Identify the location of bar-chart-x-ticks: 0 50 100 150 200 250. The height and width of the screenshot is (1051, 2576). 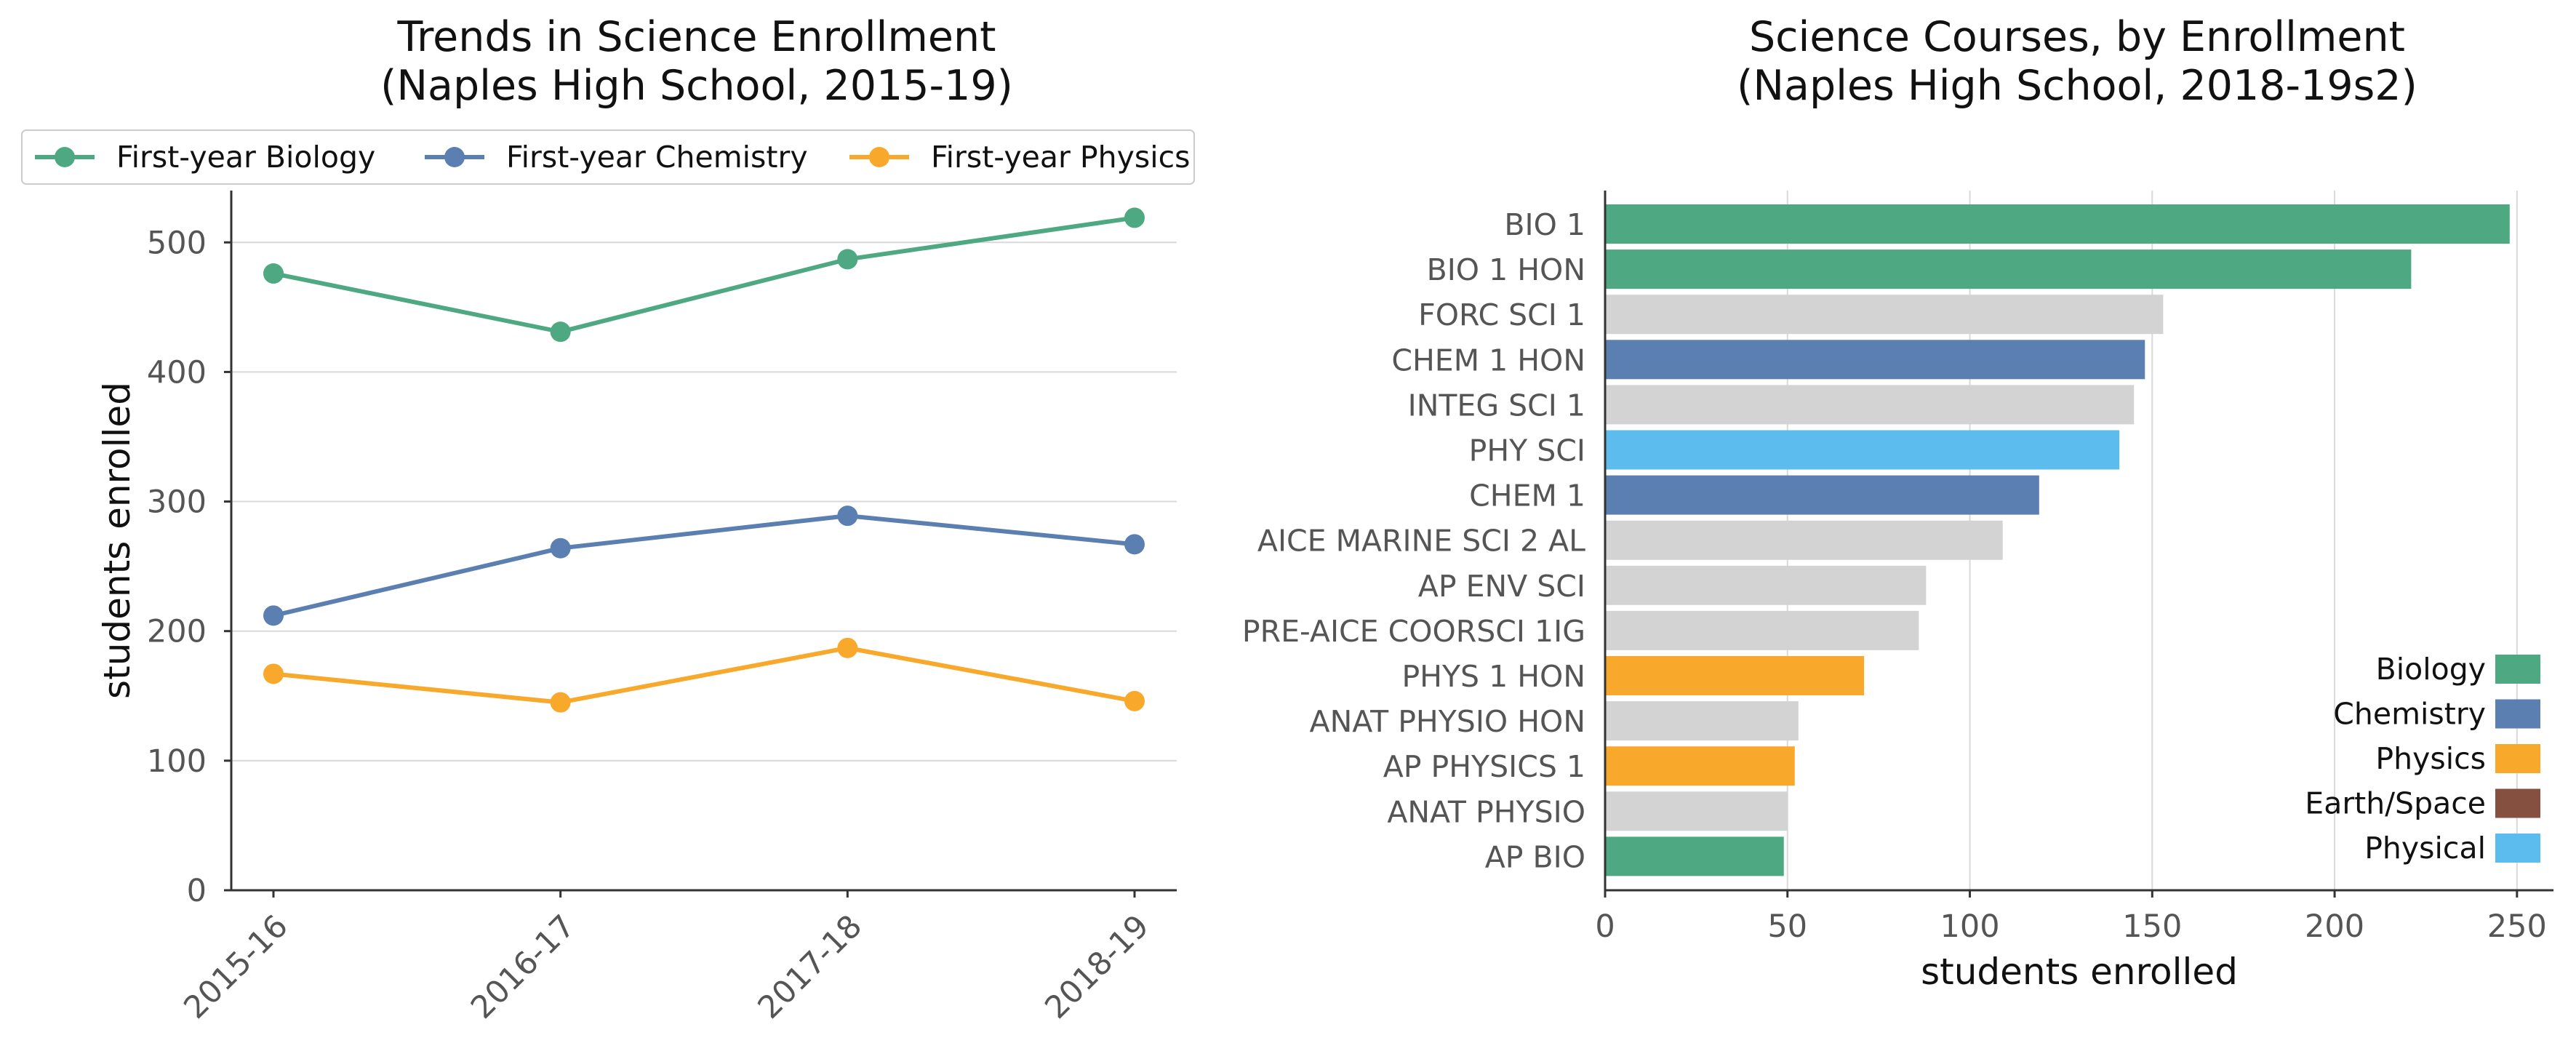
(2071, 917).